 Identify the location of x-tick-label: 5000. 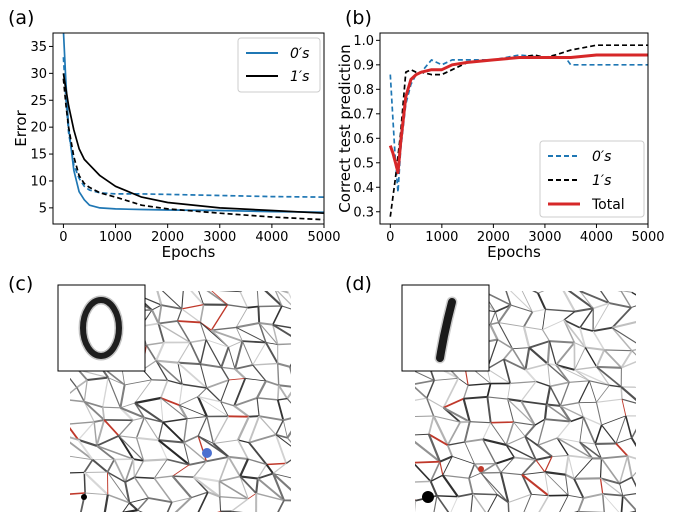
(647, 237).